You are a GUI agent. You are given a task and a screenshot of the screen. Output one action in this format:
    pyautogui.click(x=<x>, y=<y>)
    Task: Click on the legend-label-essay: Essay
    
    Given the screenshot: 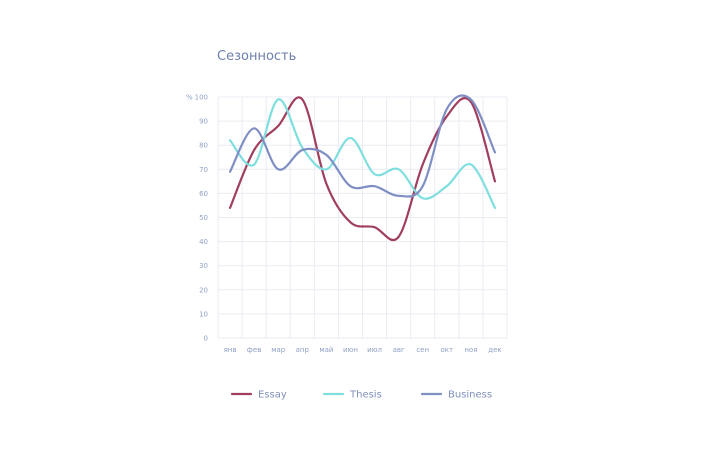 What is the action you would take?
    pyautogui.click(x=272, y=395)
    